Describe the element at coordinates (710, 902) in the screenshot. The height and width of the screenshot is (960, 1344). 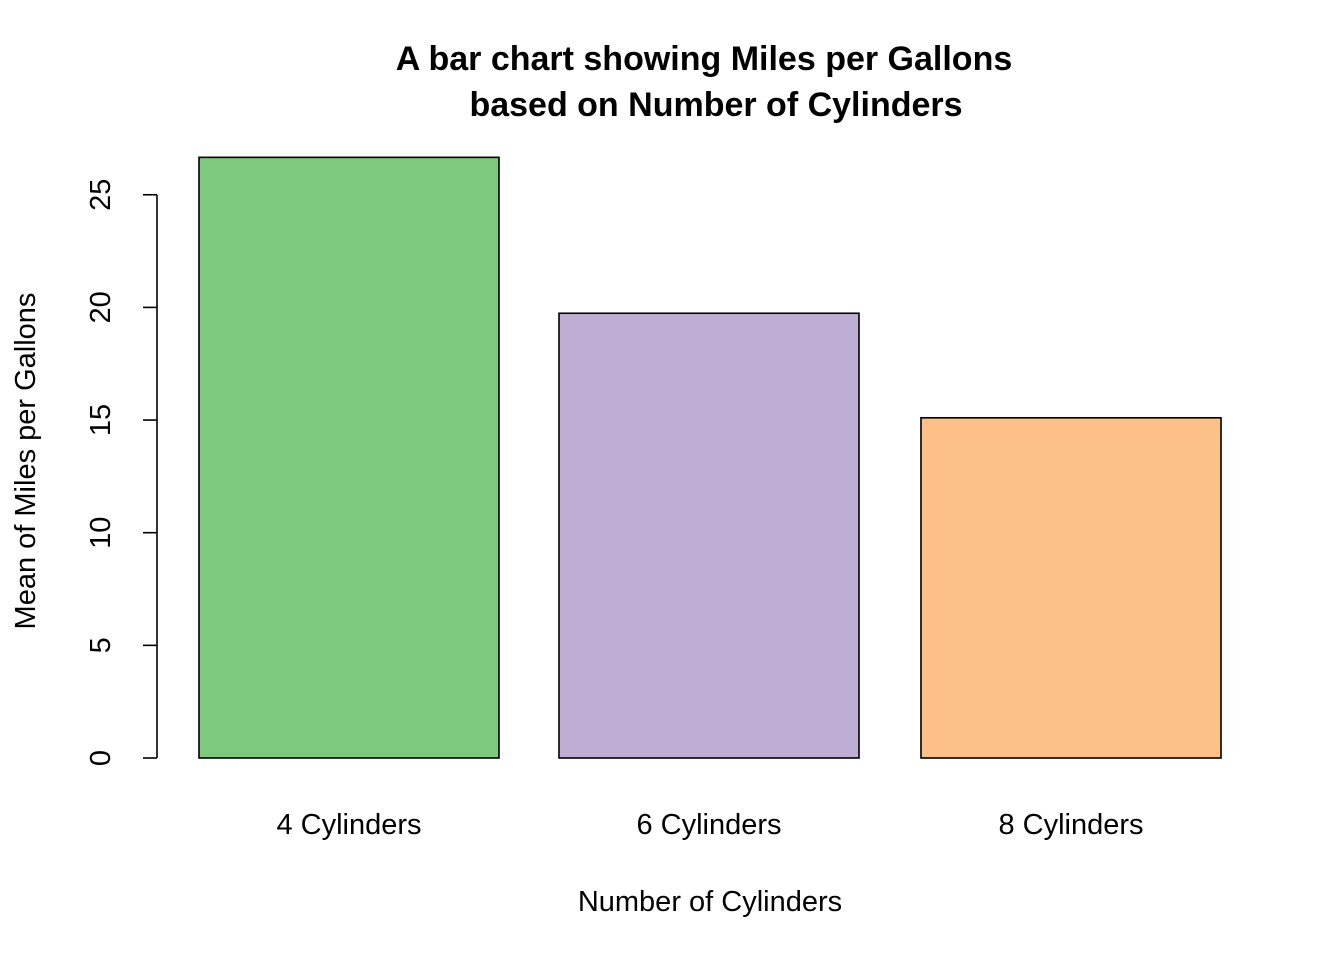
I see `x-axis-label: Number of Cylinders` at that location.